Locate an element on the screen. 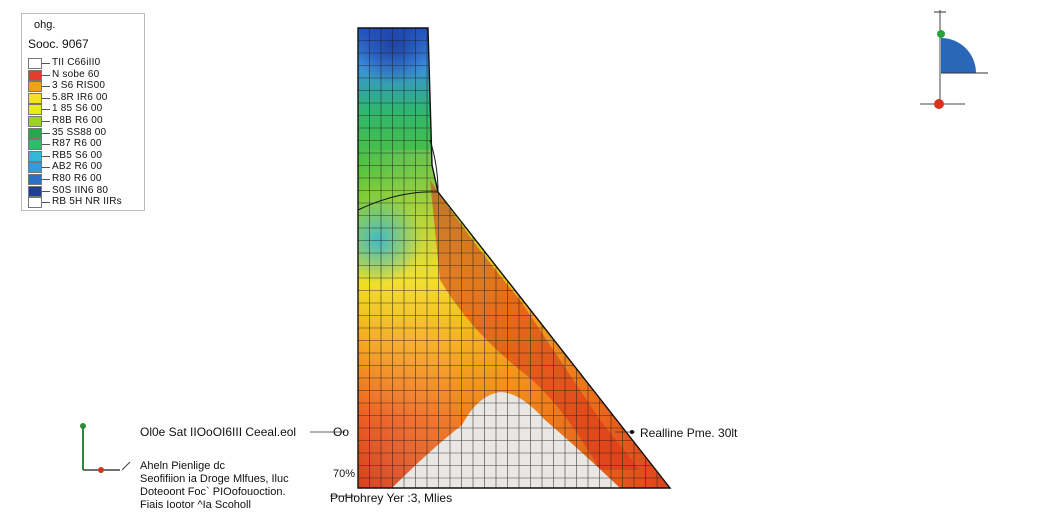 The height and width of the screenshot is (518, 1043). note-line-2: Seofifiion ia Droge Mlfues, Iluc is located at coordinates (214, 479).